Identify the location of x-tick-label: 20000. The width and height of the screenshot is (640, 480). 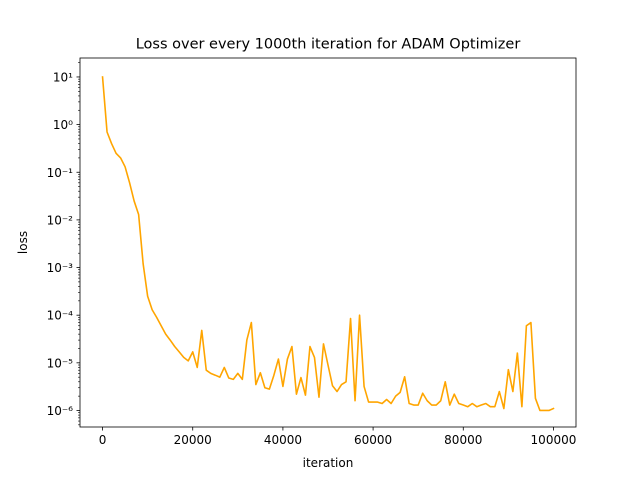
(193, 440).